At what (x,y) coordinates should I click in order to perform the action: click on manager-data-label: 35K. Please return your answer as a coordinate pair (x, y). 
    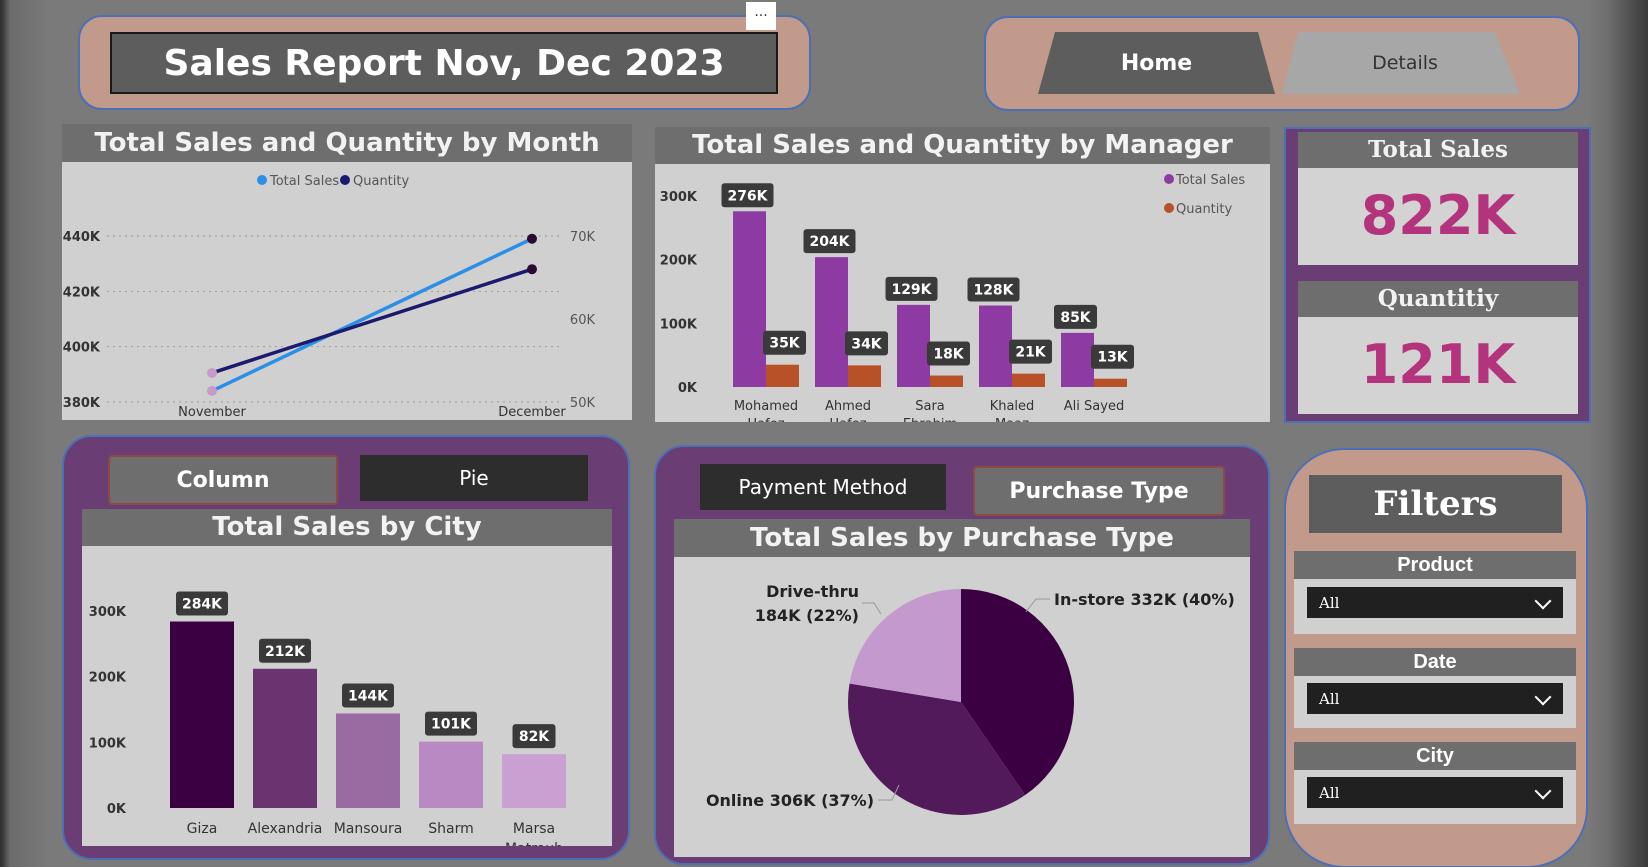
    Looking at the image, I should click on (784, 342).